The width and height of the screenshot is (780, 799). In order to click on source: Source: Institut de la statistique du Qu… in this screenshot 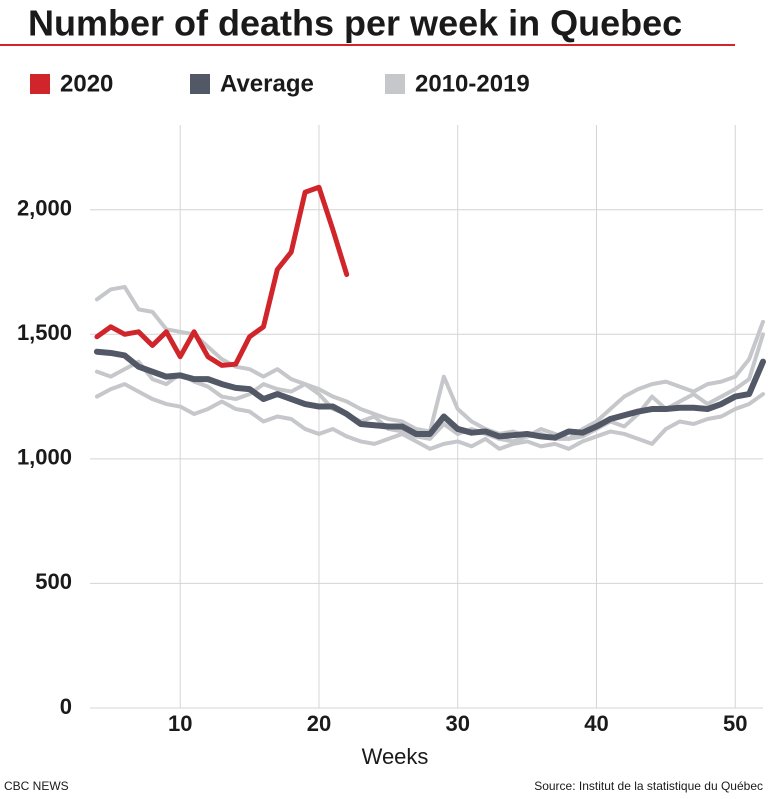, I will do `click(648, 786)`.